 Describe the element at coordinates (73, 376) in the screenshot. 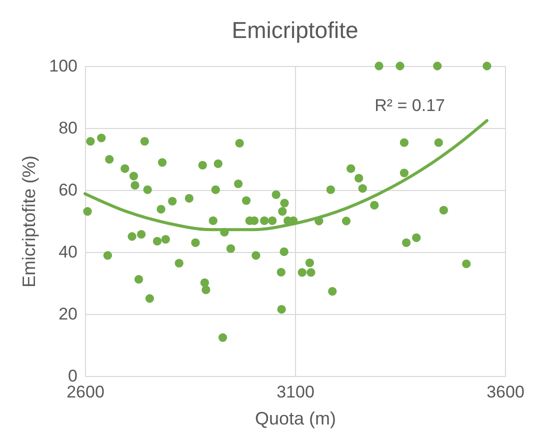

I see `y-tick-label: 0` at that location.